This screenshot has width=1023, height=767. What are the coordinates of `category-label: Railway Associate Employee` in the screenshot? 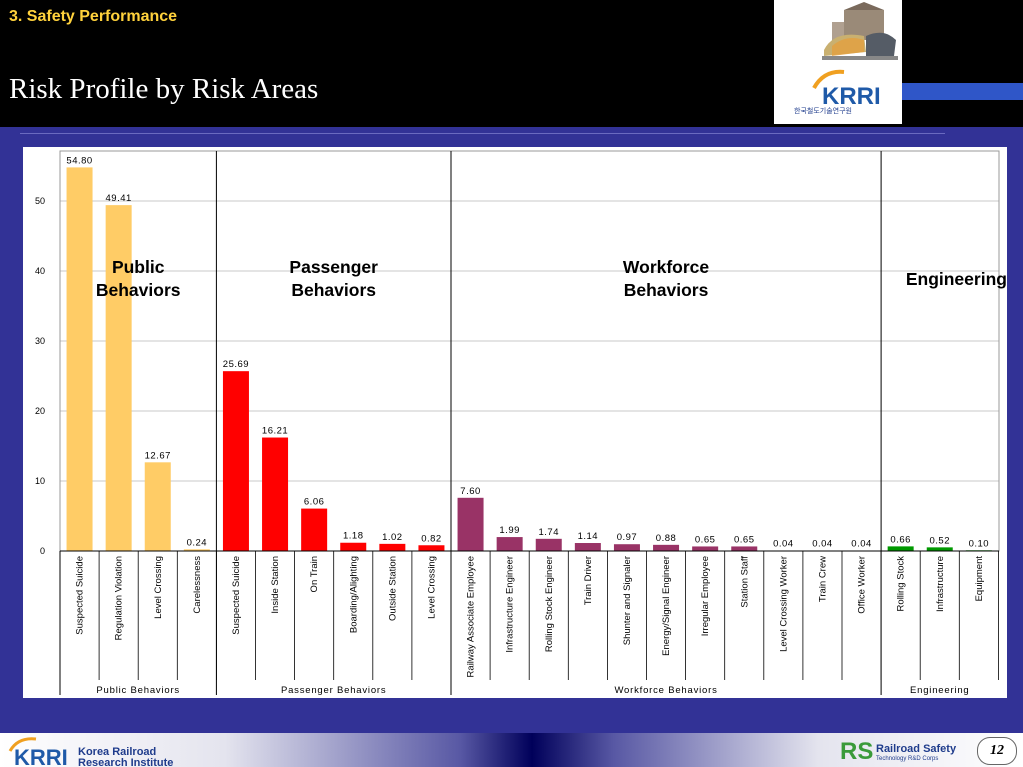 It's located at (471, 616).